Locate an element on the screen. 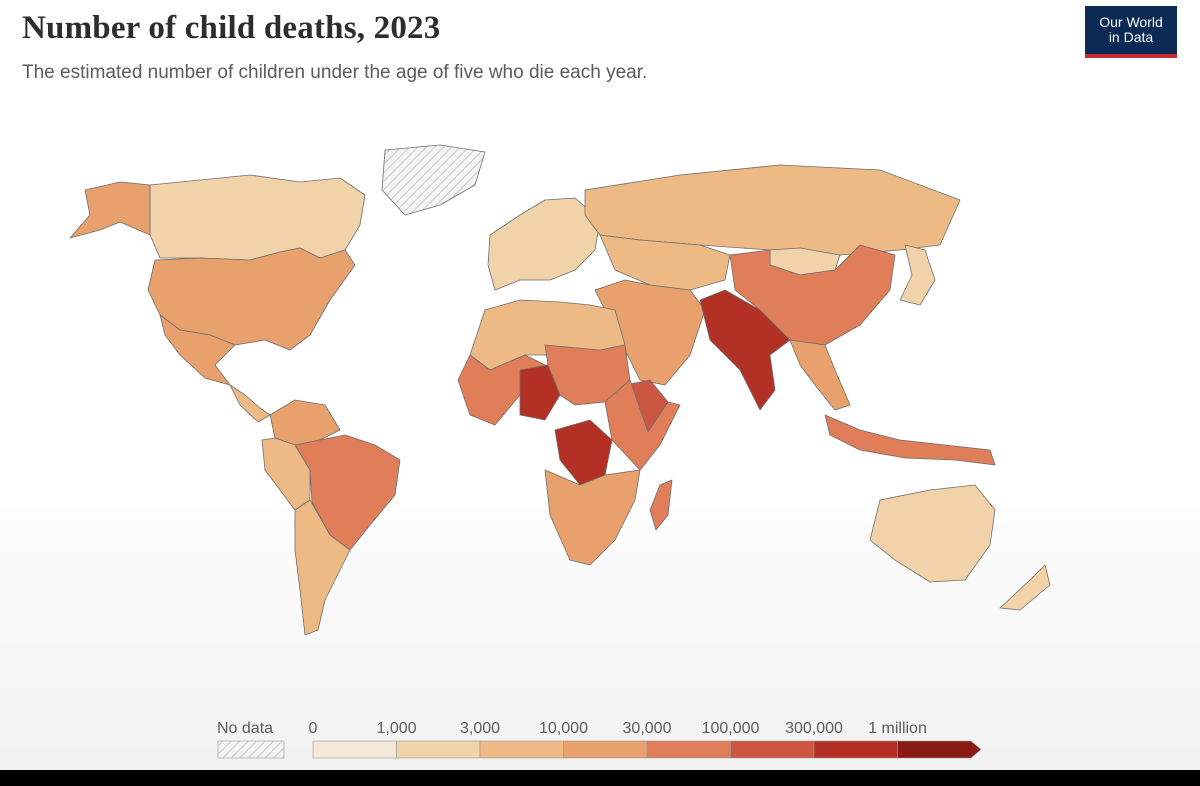  legend-tick-label: 10,000 is located at coordinates (563, 728).